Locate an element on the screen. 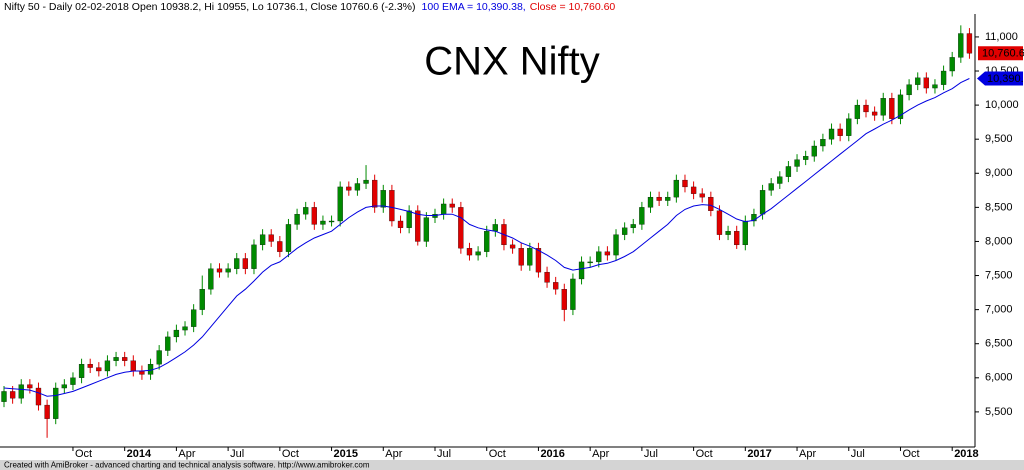 The image size is (1024, 470). legend-ema: 100 EMA = 10,390.38, is located at coordinates (474, 7).